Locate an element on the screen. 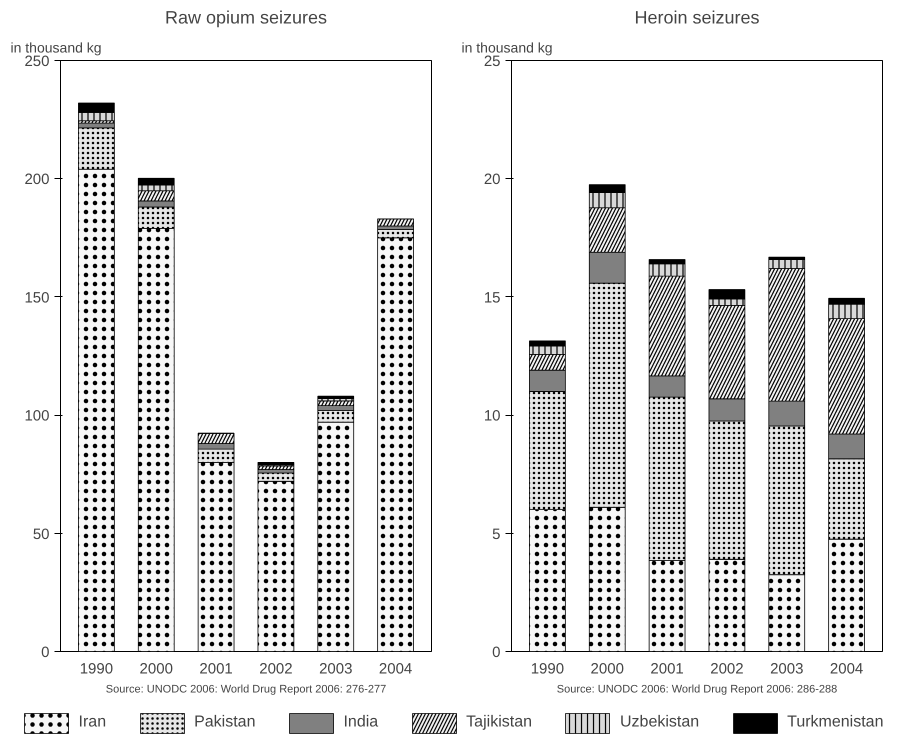 The width and height of the screenshot is (903, 756). y-tick-label: 5 is located at coordinates (496, 534).